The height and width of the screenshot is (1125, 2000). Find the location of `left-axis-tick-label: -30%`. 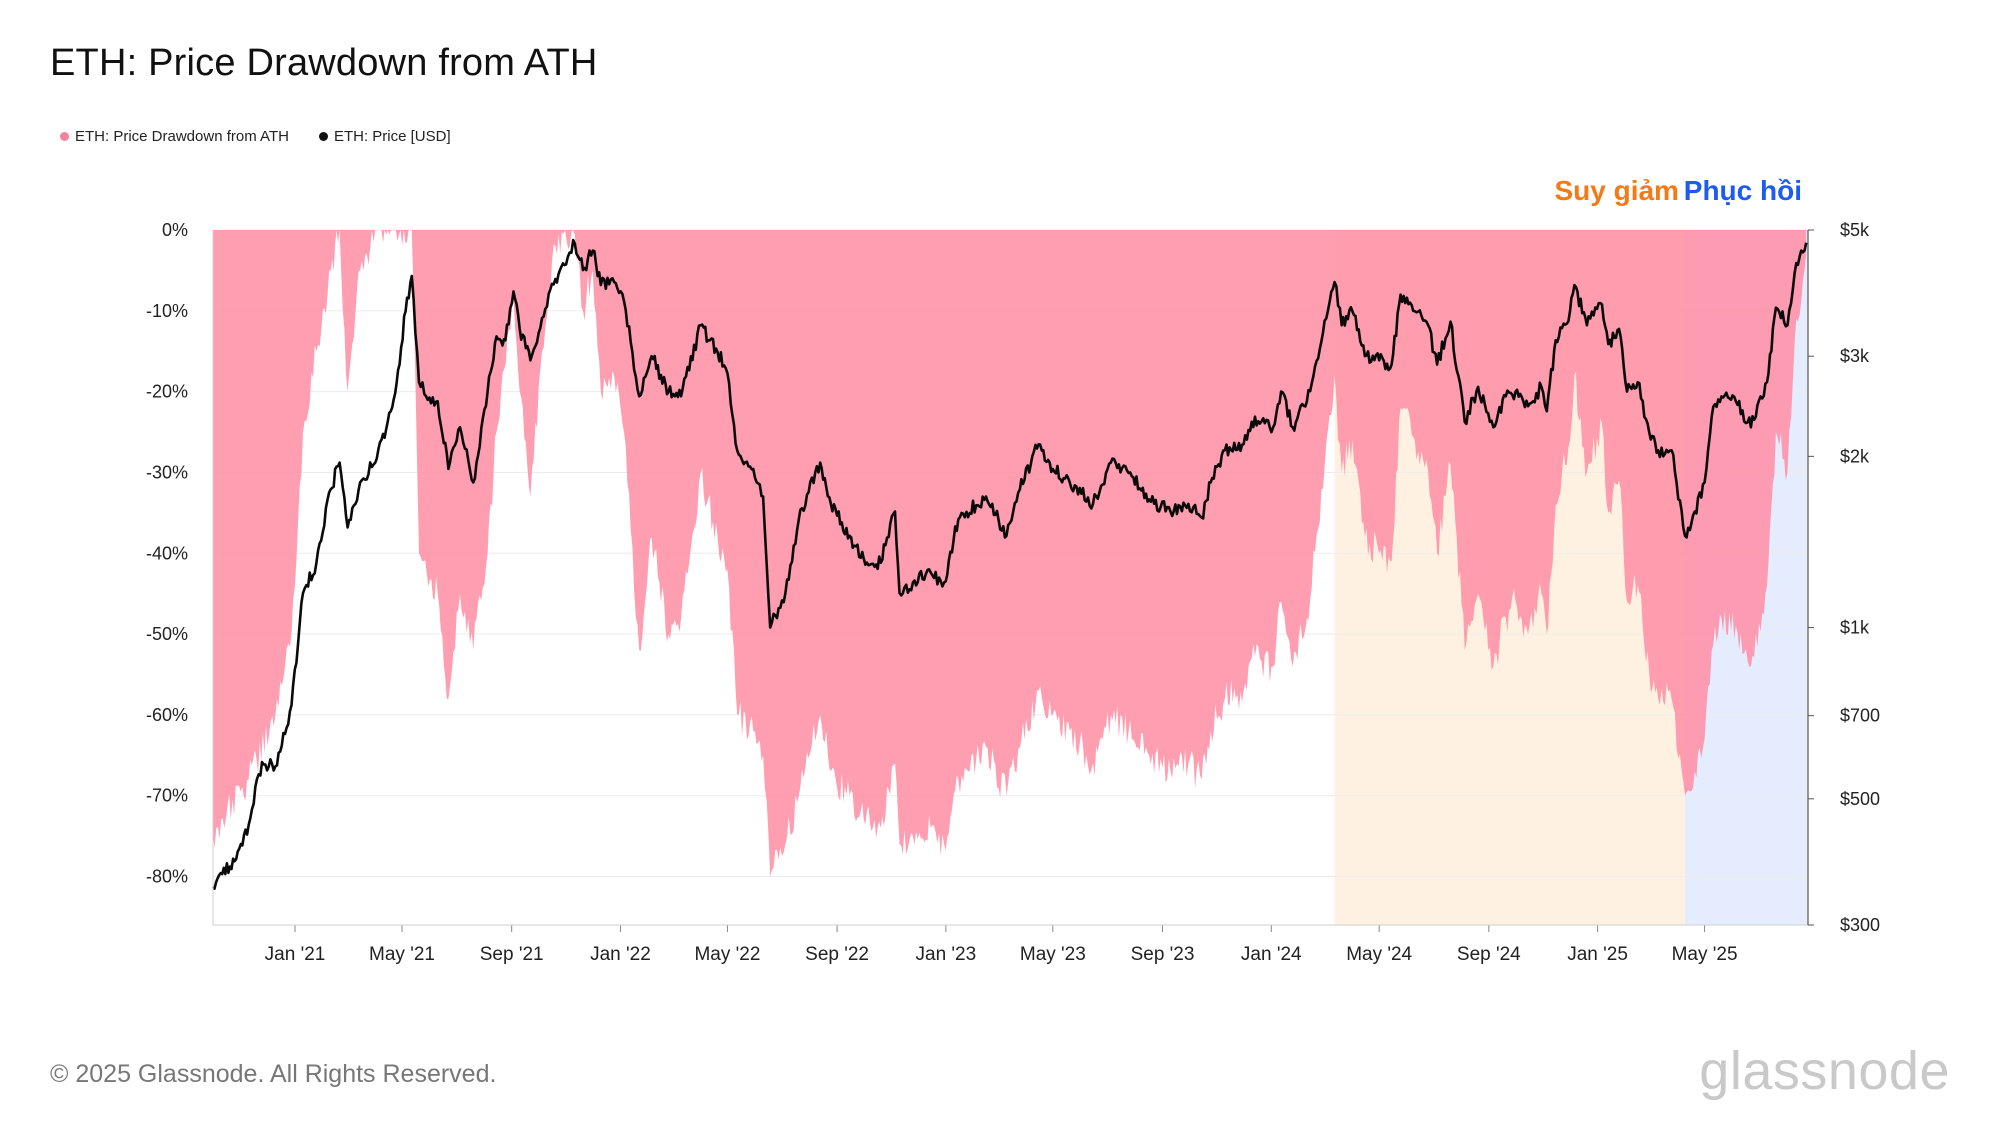

left-axis-tick-label: -30% is located at coordinates (167, 472).